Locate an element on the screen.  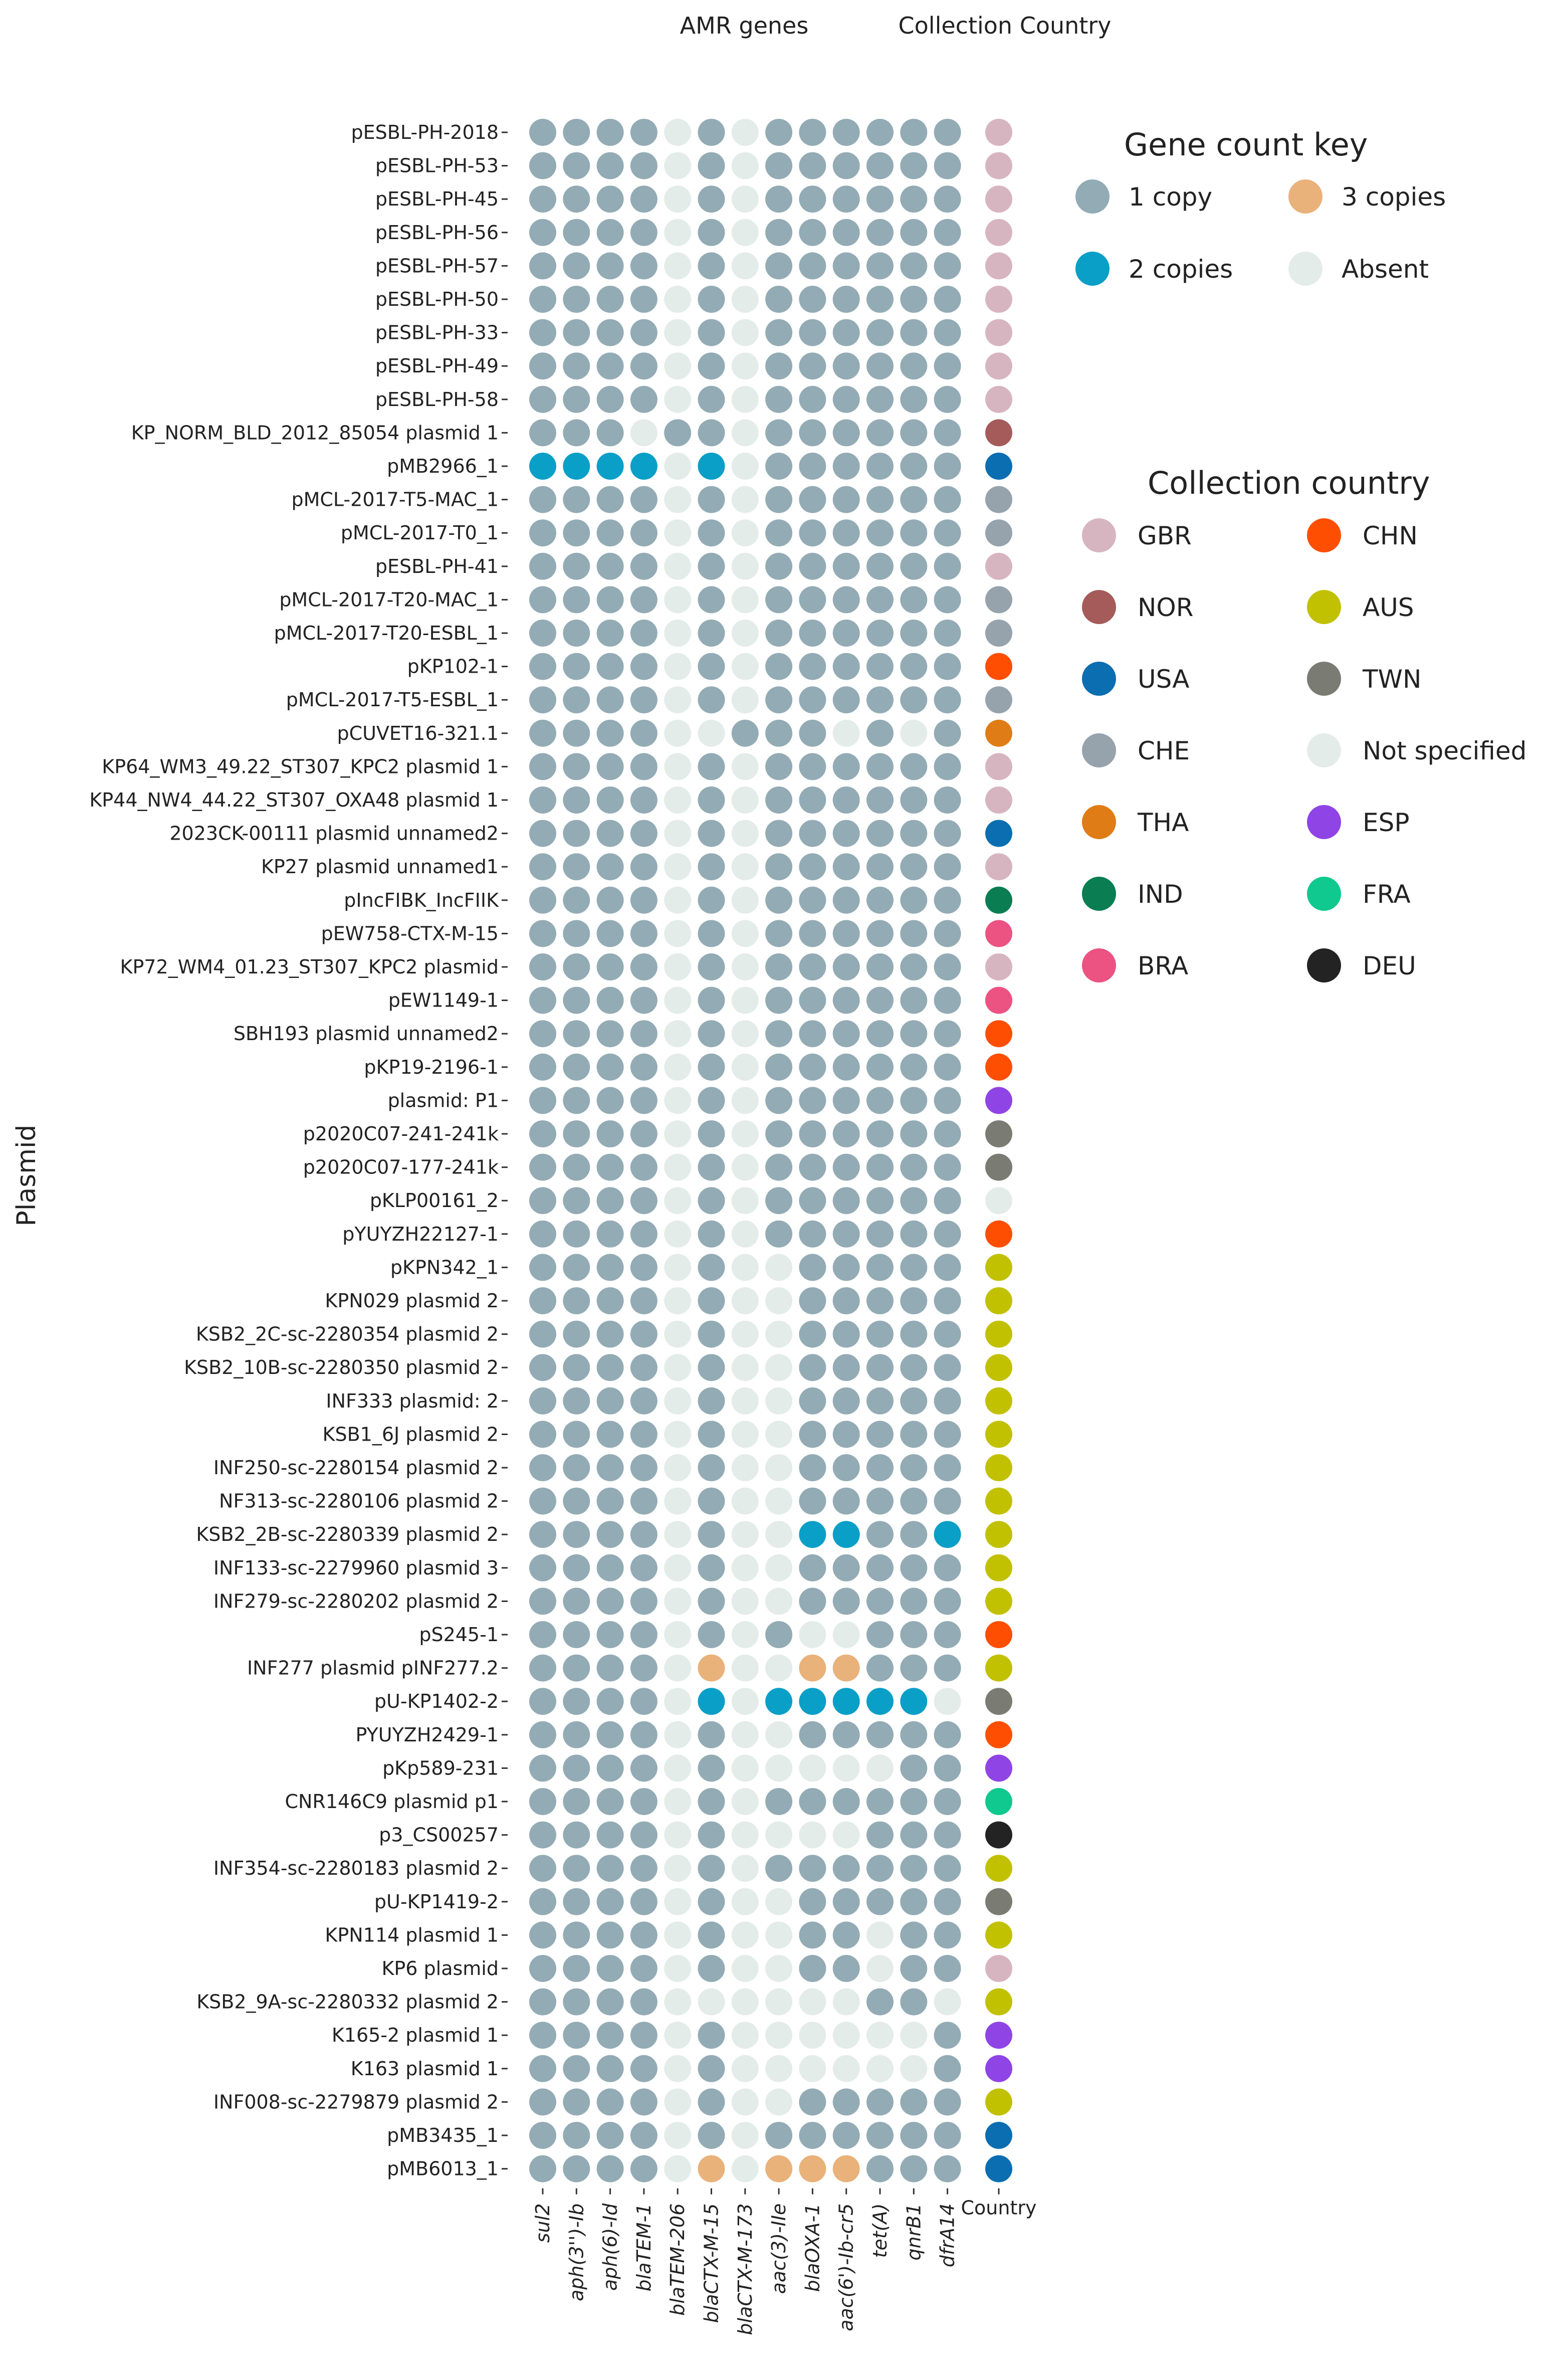
plasmid-label: pMCL-2017-T20-ESBL_1 is located at coordinates (386, 633).